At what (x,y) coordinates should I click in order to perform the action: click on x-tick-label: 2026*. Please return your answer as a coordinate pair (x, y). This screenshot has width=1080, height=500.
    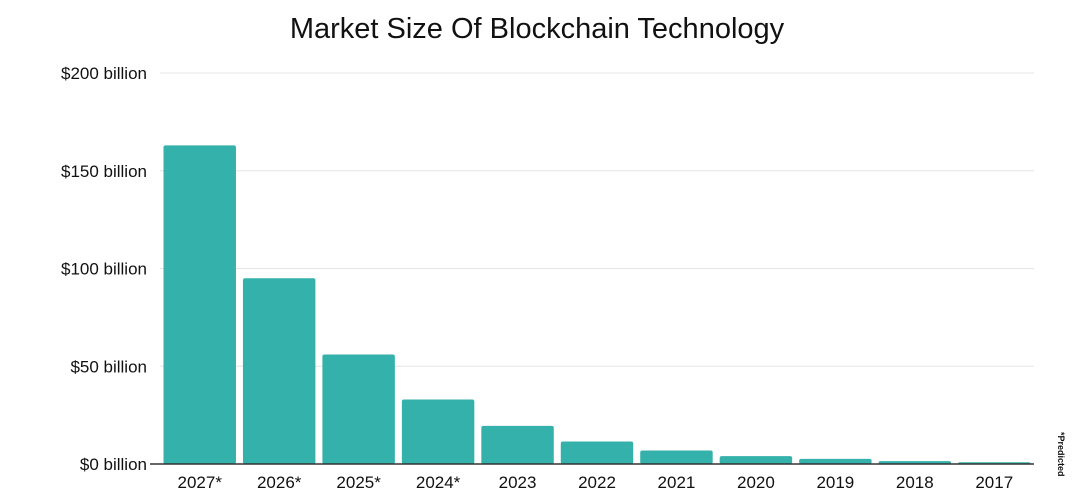
    Looking at the image, I should click on (279, 482).